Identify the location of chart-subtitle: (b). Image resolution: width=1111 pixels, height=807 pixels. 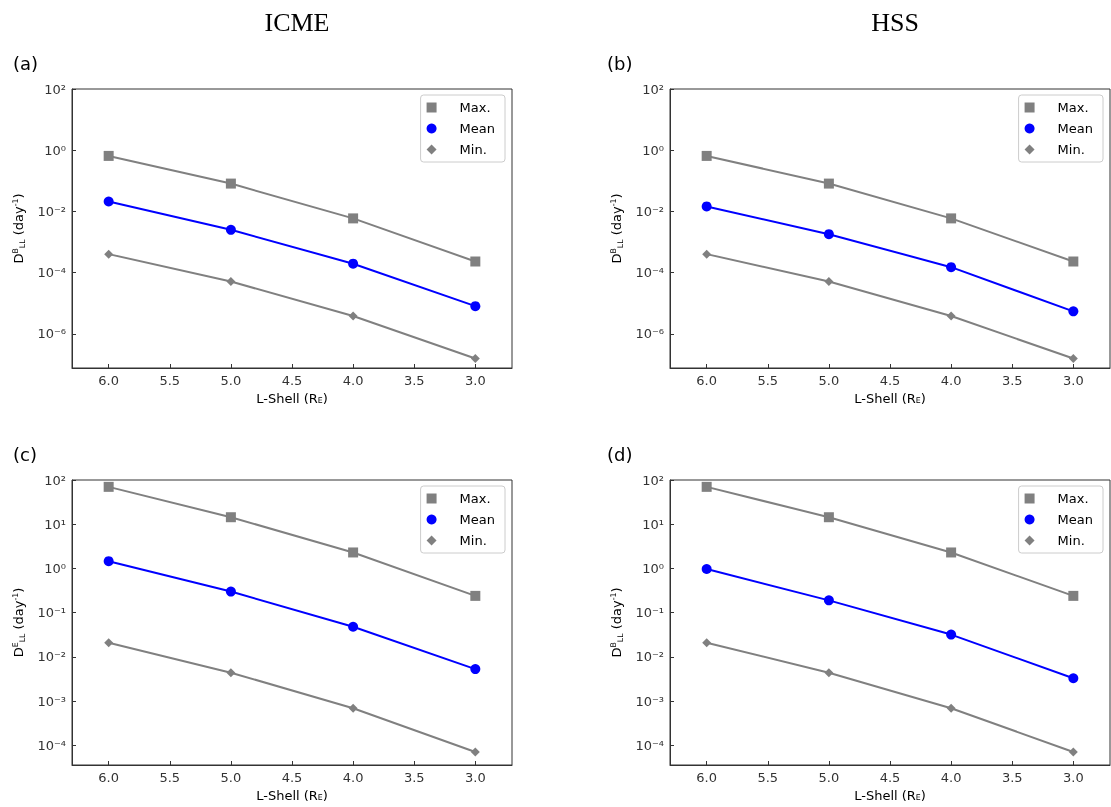
(620, 63).